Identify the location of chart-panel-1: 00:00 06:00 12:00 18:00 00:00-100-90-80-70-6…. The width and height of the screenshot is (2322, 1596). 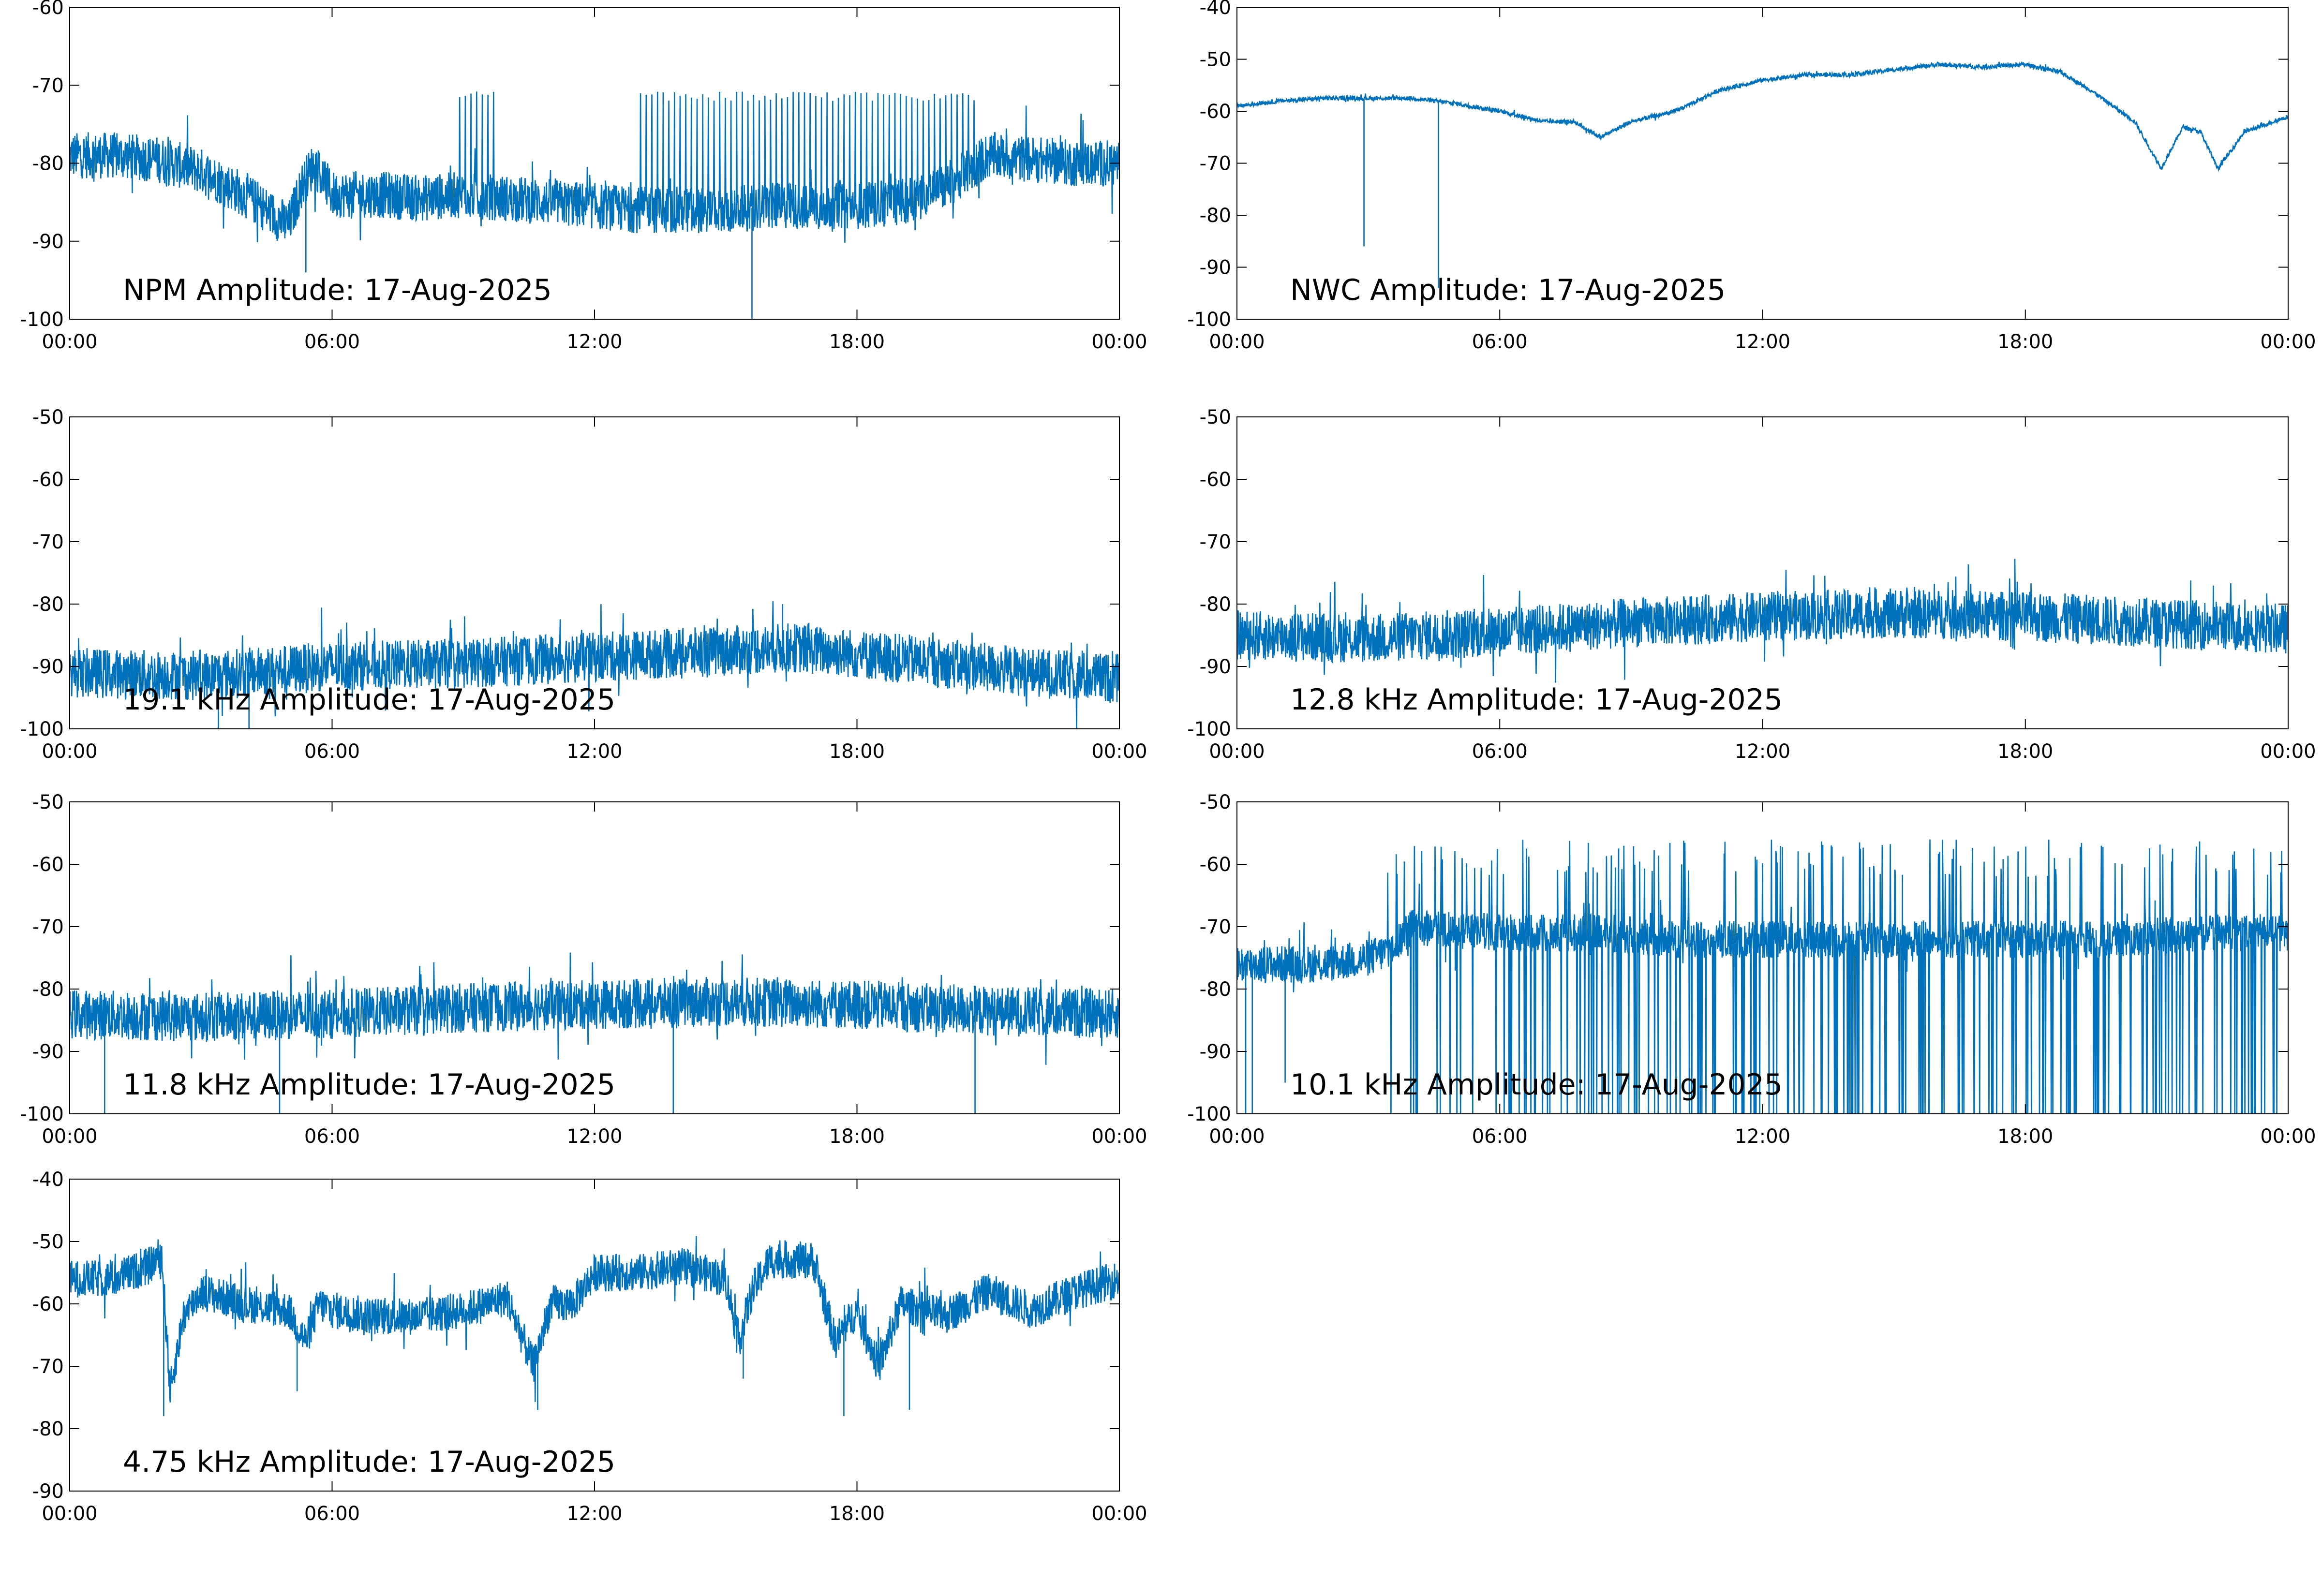
(583, 176).